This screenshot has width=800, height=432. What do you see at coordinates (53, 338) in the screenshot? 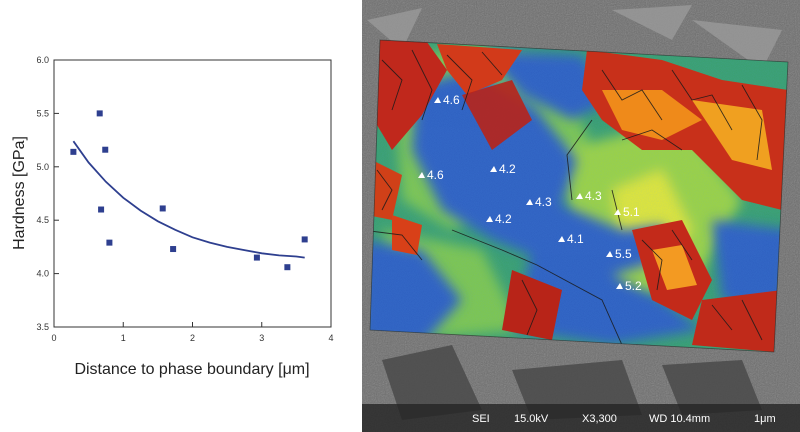
I see `x-tick-label: 0` at bounding box center [53, 338].